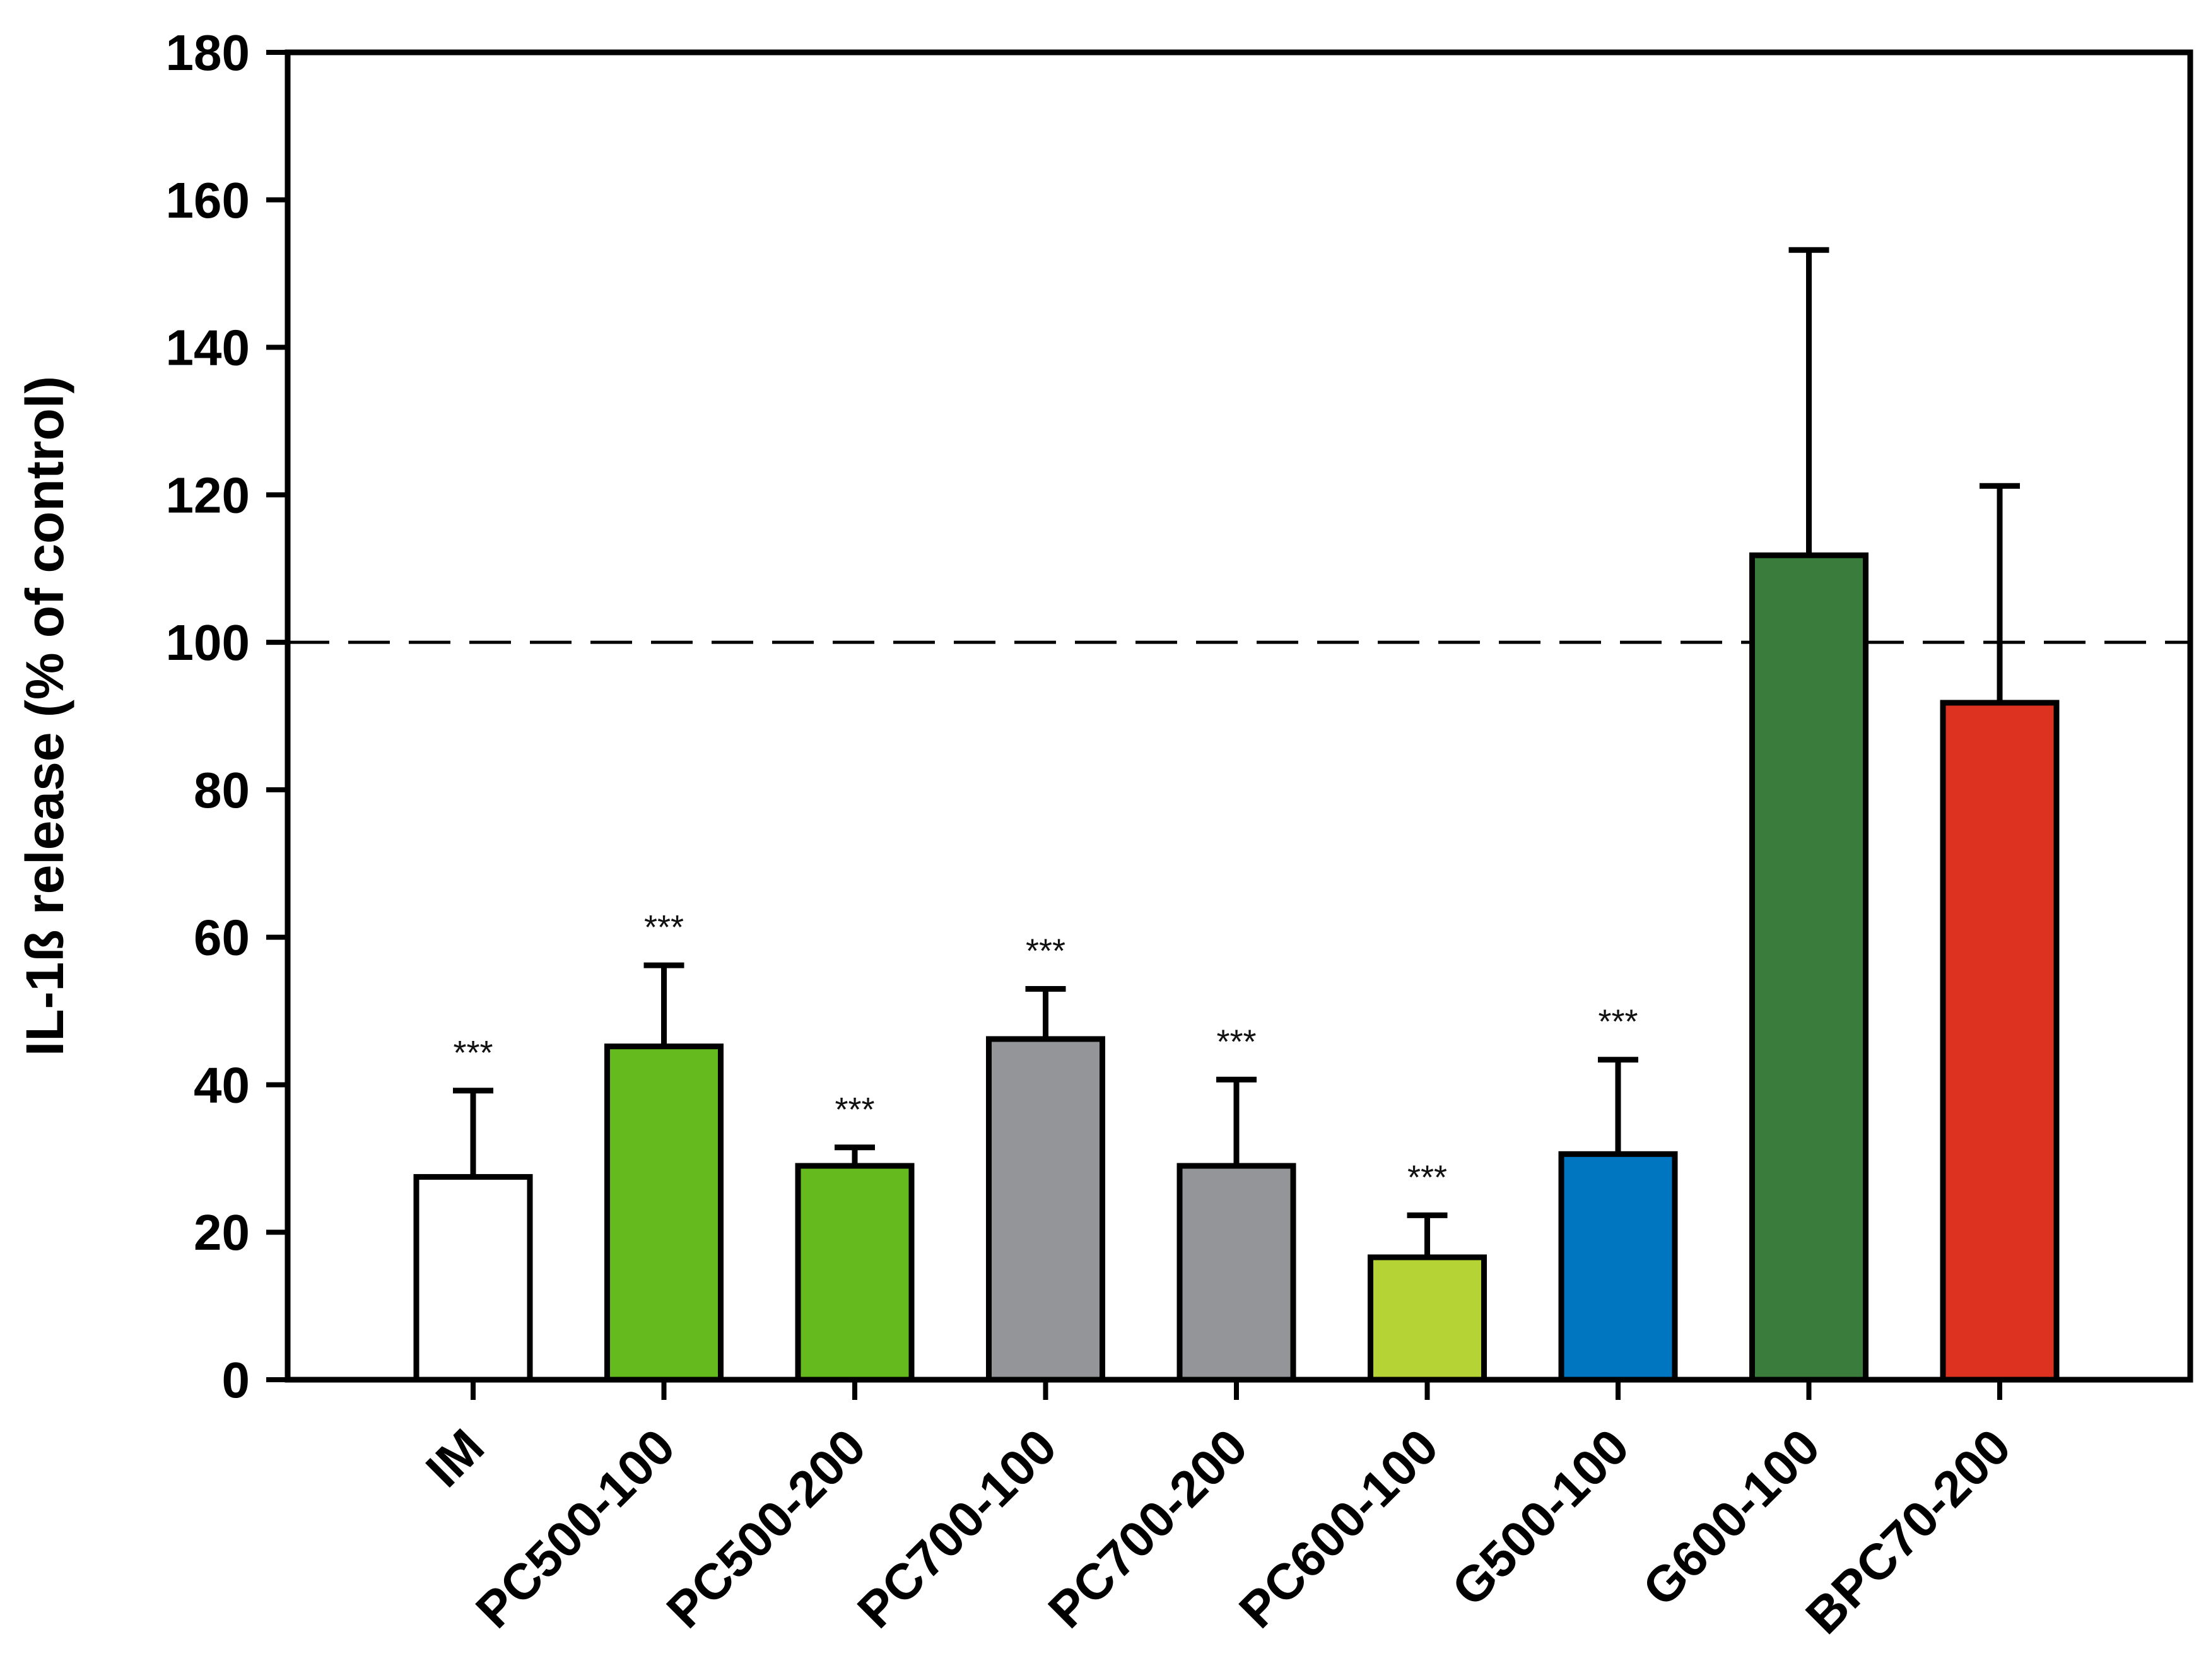 The image size is (2206, 1680). I want to click on x-tick-label: G600-100, so click(1731, 1517).